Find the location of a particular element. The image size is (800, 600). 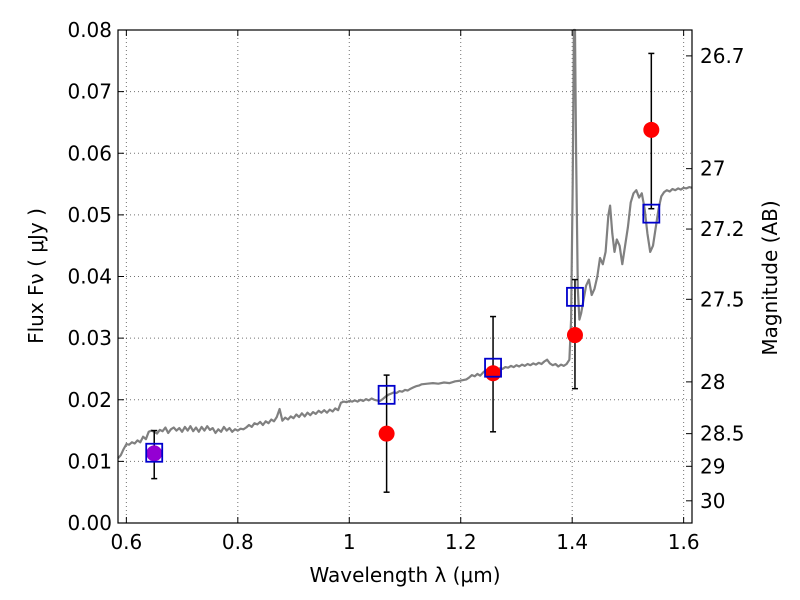

x-tick-label: 1.4 is located at coordinates (572, 542).